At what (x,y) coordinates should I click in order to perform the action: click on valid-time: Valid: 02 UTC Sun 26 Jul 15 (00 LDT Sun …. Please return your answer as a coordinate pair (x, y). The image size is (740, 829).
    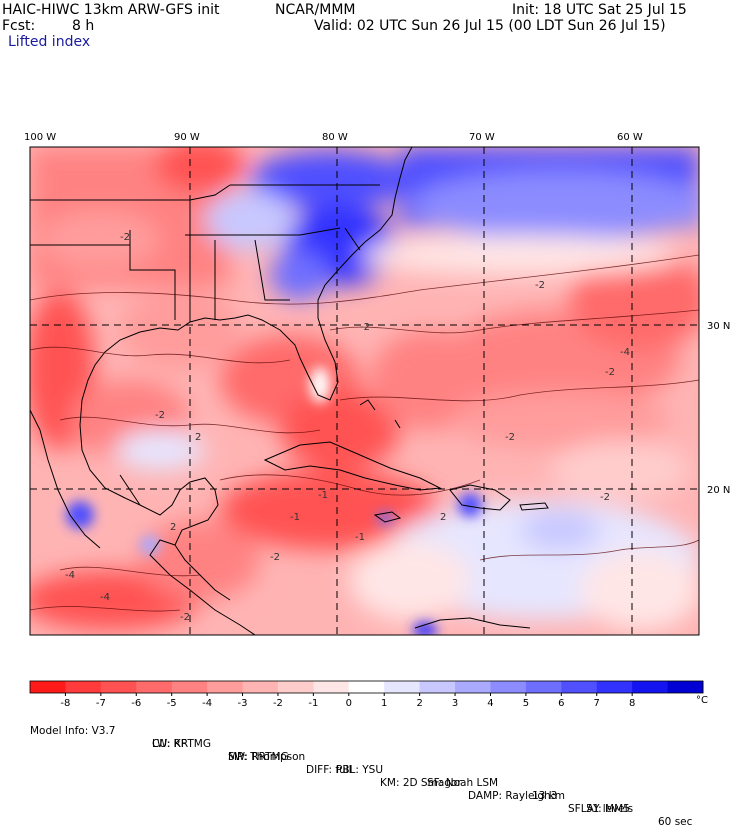
    Looking at the image, I should click on (490, 26).